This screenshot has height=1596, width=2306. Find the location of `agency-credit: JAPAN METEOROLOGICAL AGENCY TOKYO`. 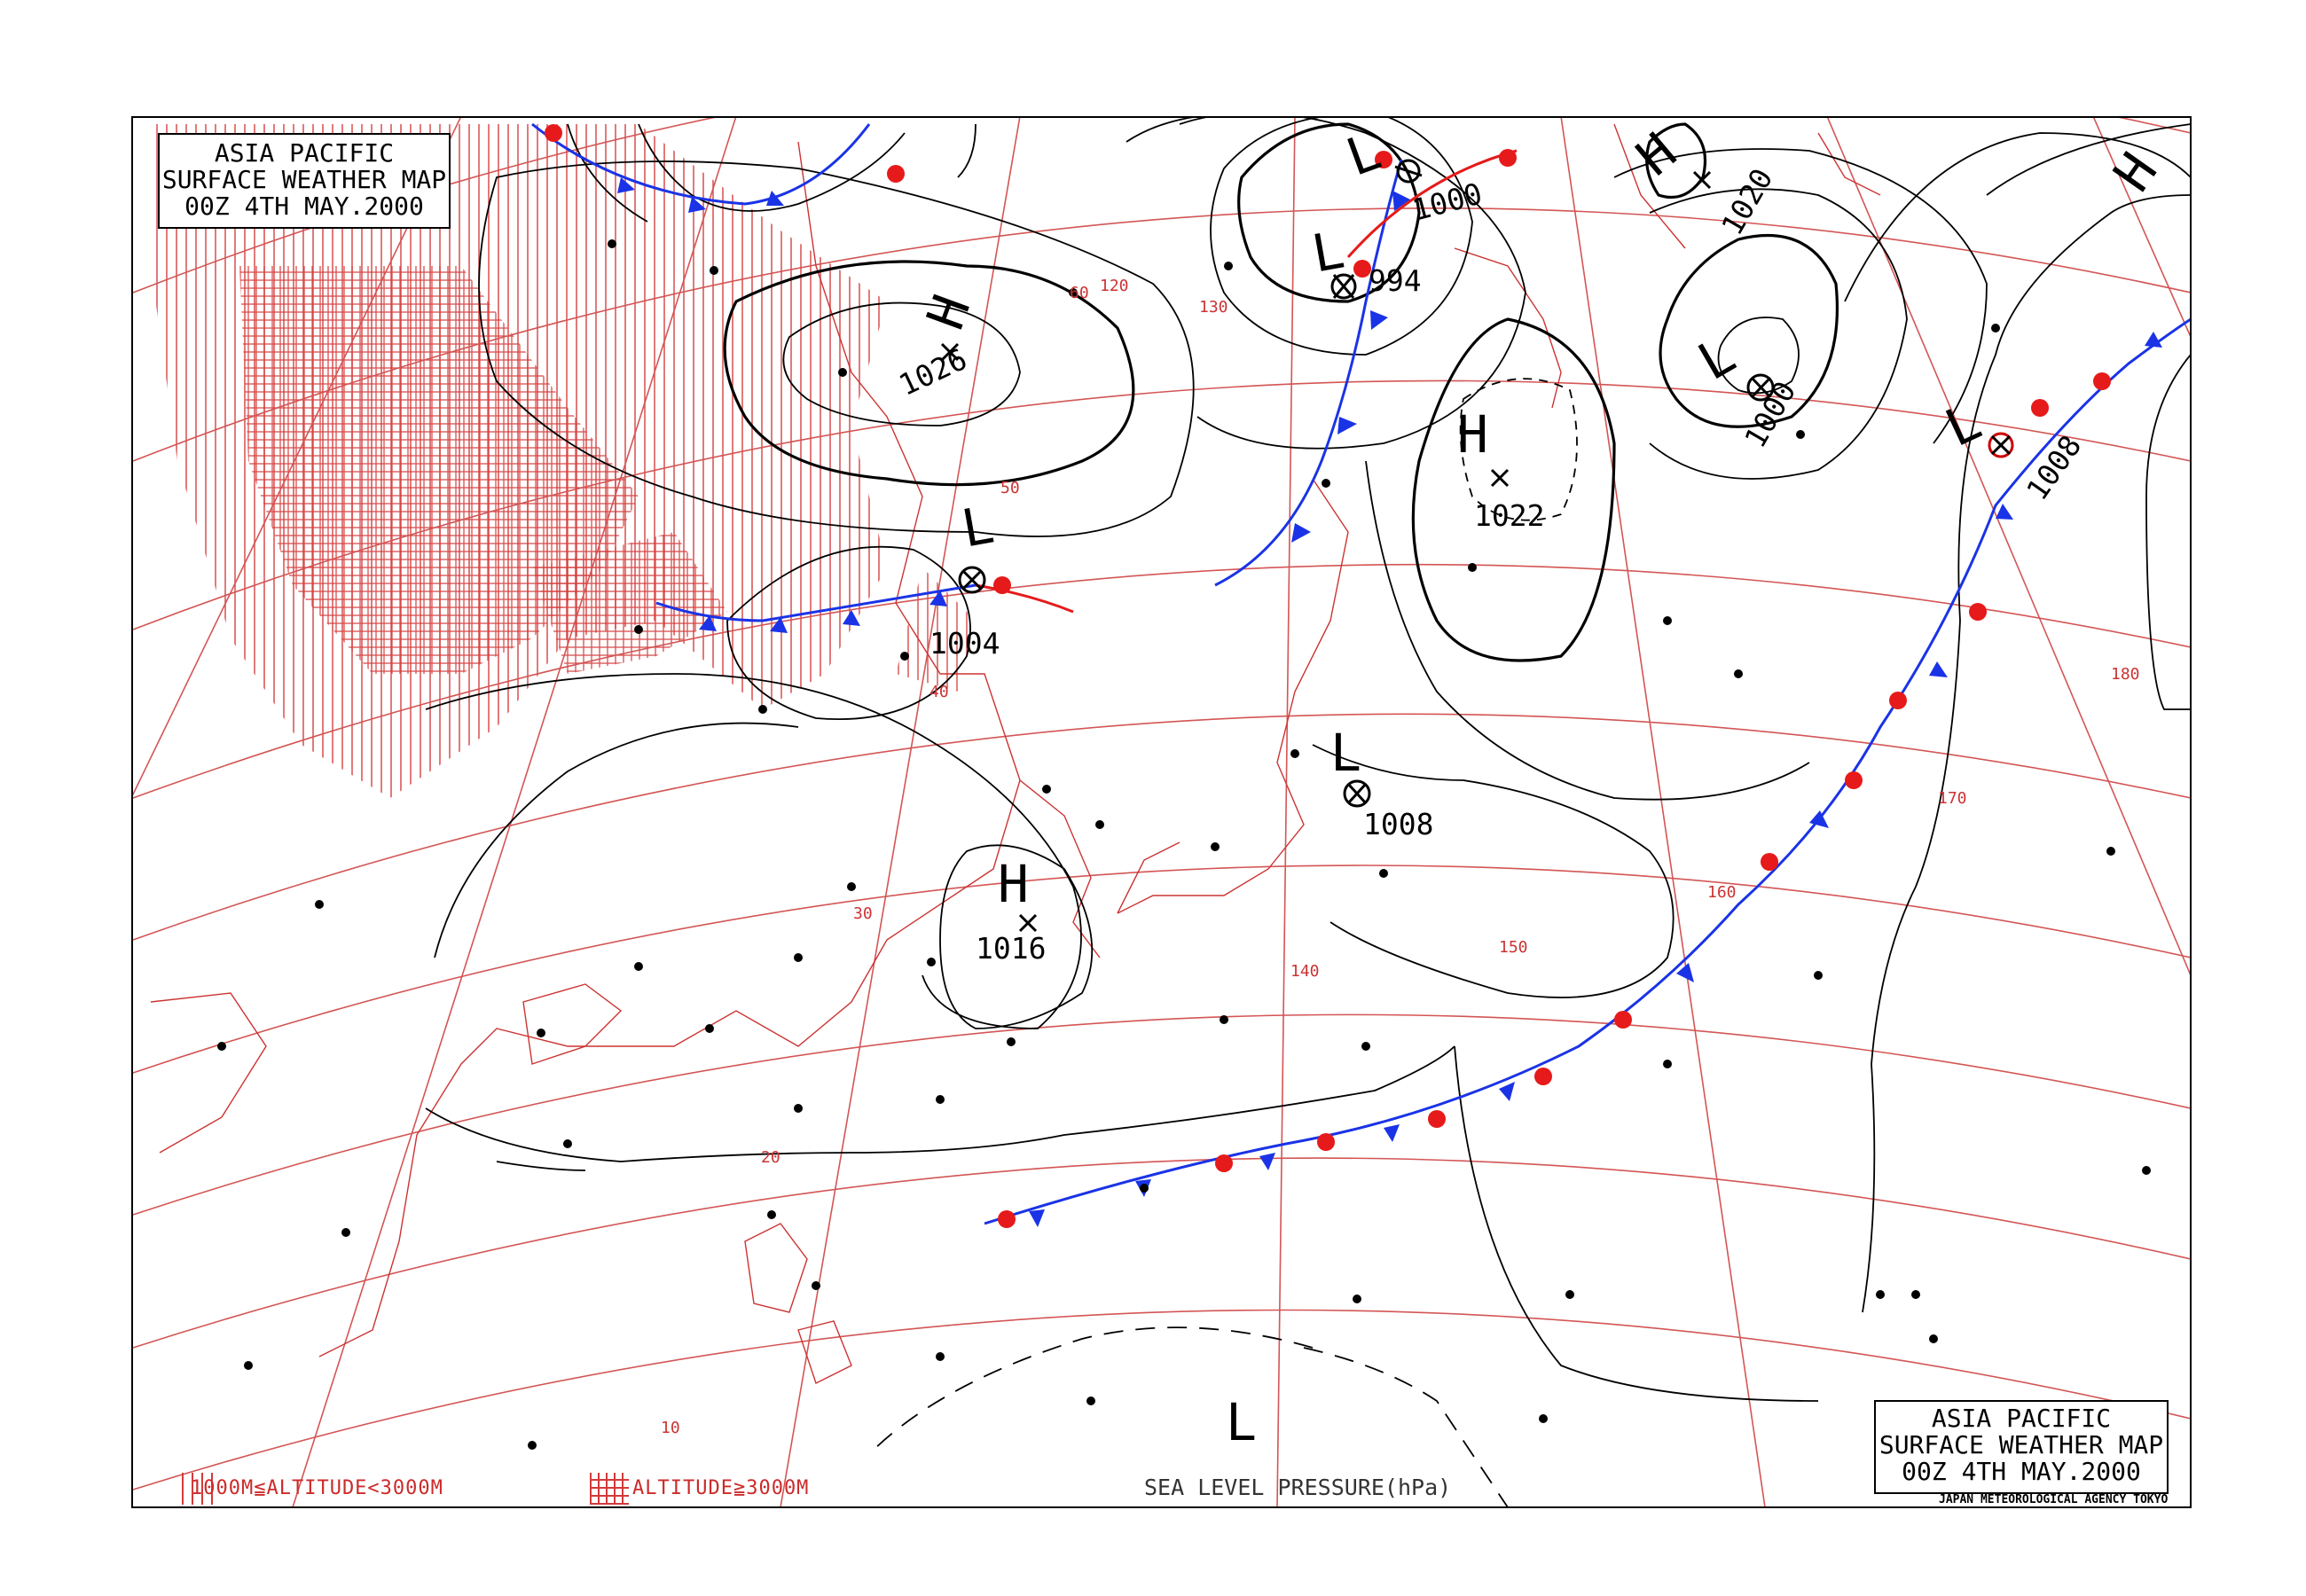

agency-credit: JAPAN METEOROLOGICAL AGENCY TOKYO is located at coordinates (2054, 1500).